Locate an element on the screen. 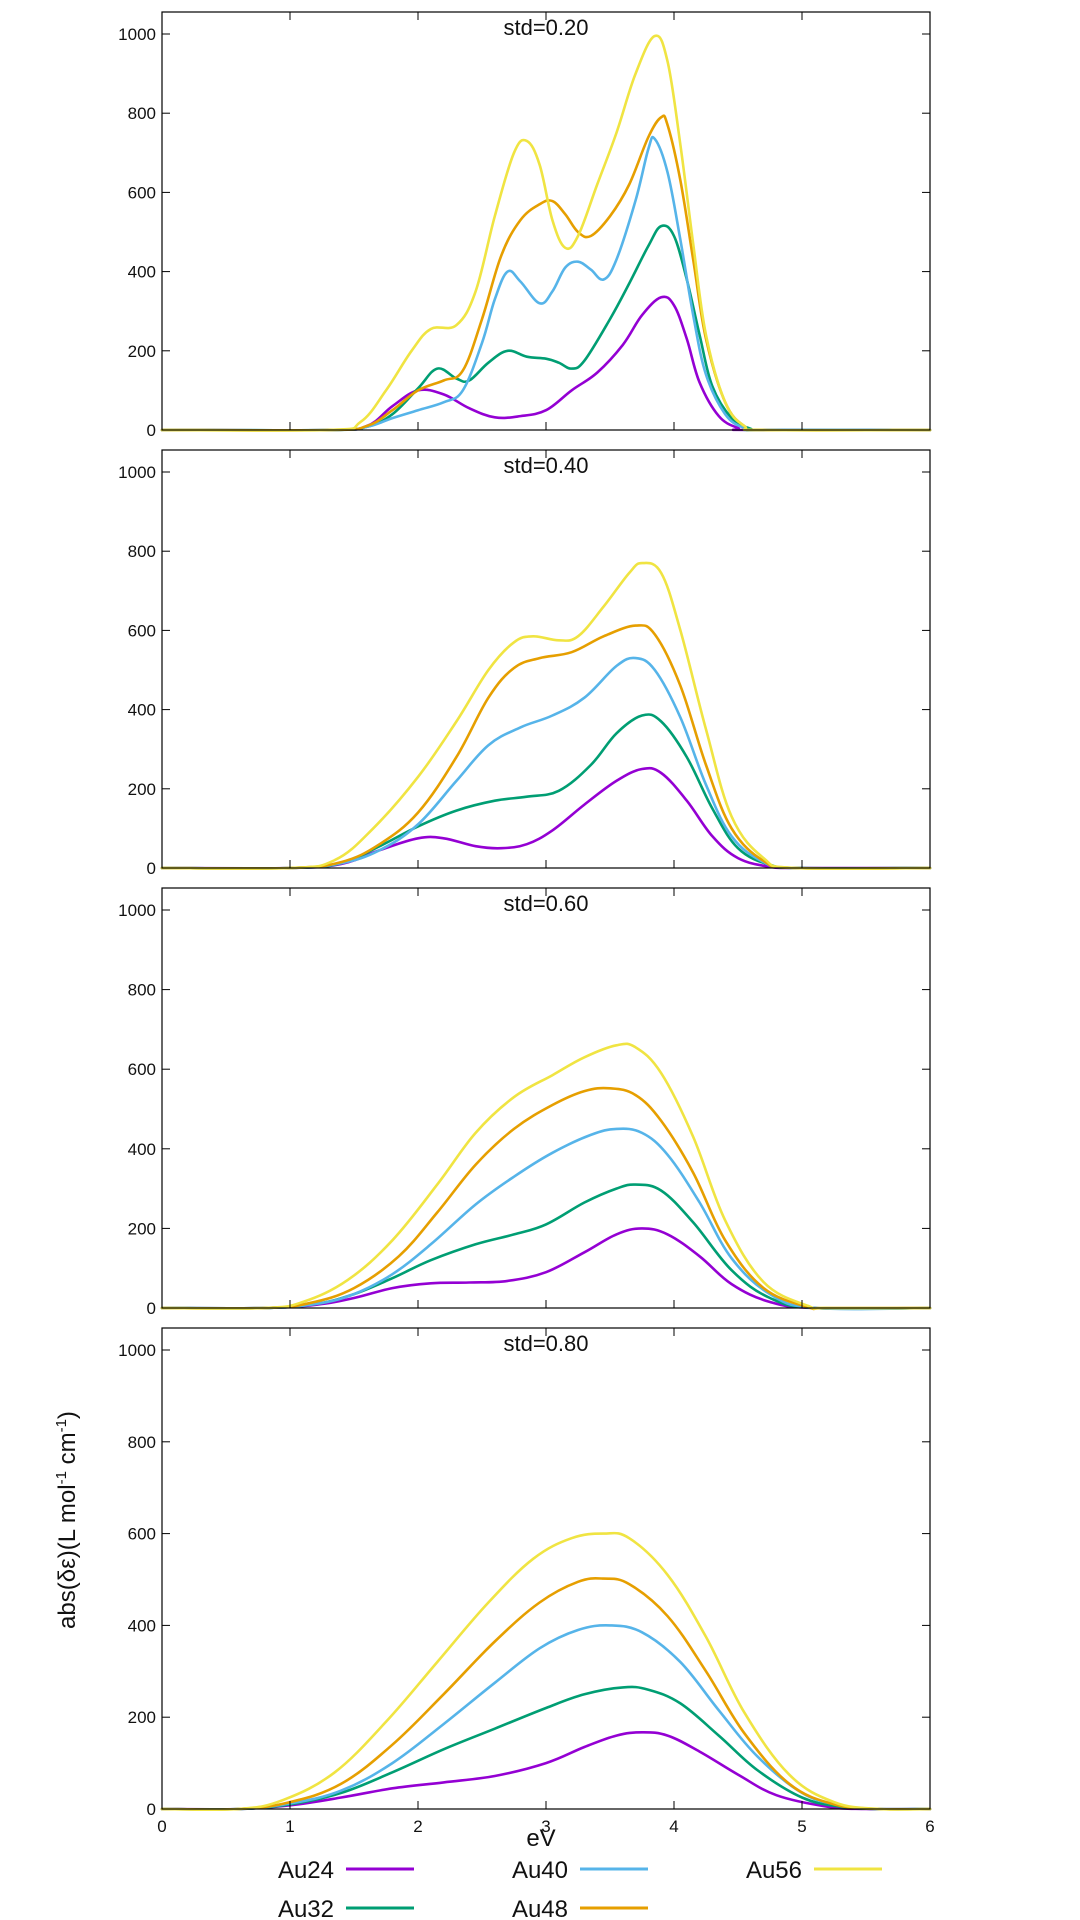 This screenshot has width=1080, height=1920. y-axis-label: abs(δε)(L mol-1 cm-1) is located at coordinates (67, 1520).